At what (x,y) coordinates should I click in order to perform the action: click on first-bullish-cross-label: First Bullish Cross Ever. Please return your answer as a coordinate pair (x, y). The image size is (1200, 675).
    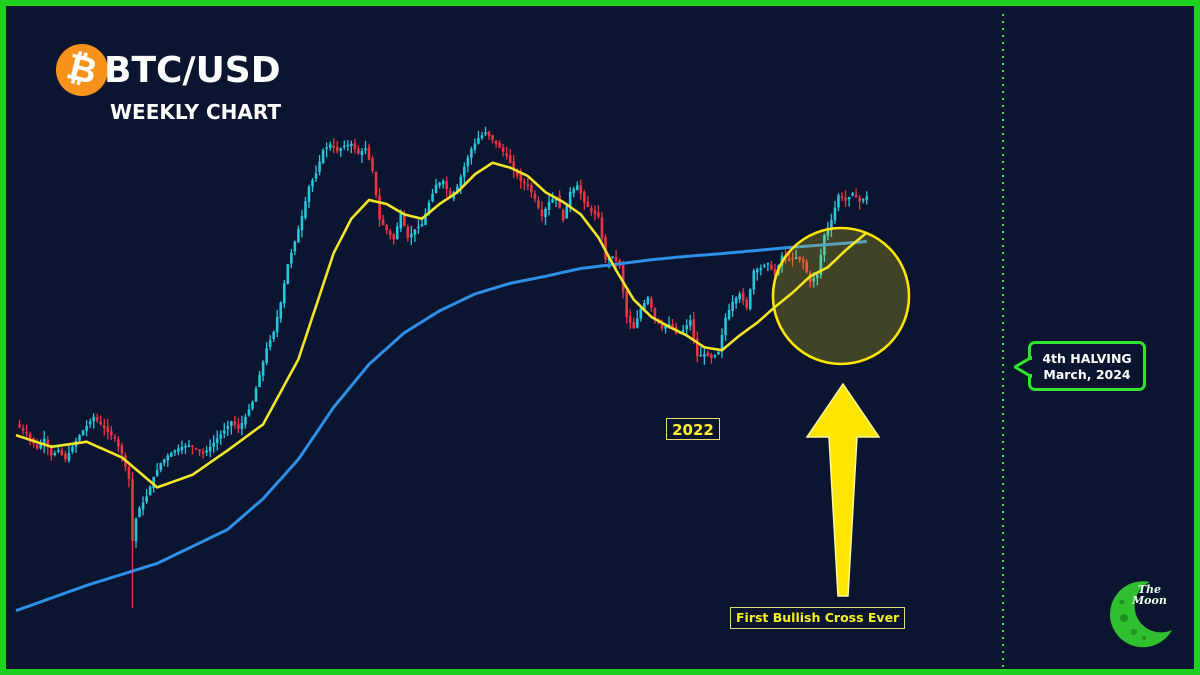
    Looking at the image, I should click on (818, 618).